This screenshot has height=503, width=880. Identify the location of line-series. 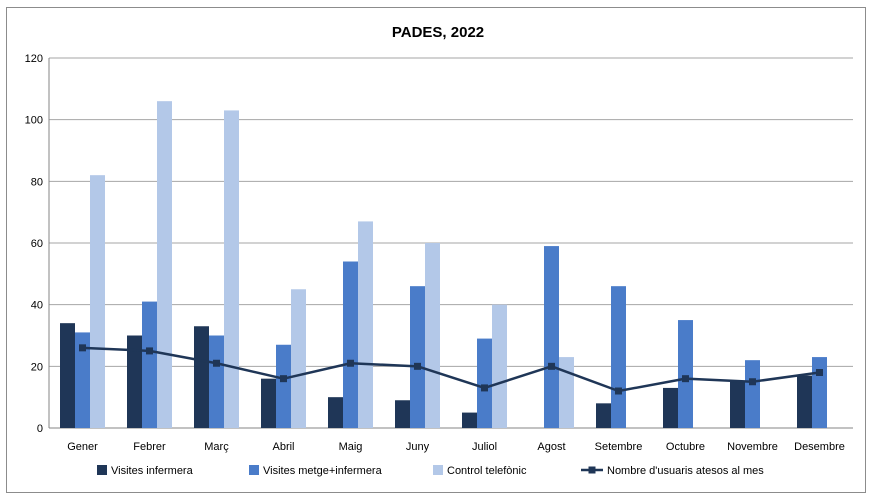
(451, 369).